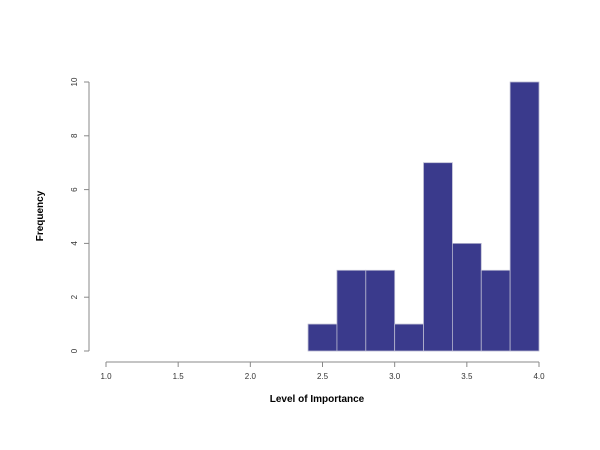 This screenshot has width=600, height=450. I want to click on y-tick-label: 4, so click(74, 243).